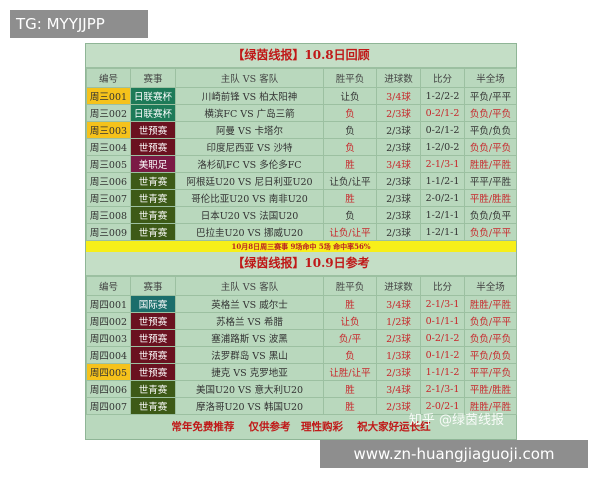 The image size is (600, 480). I want to click on header-cell: 编号, so click(108, 286).